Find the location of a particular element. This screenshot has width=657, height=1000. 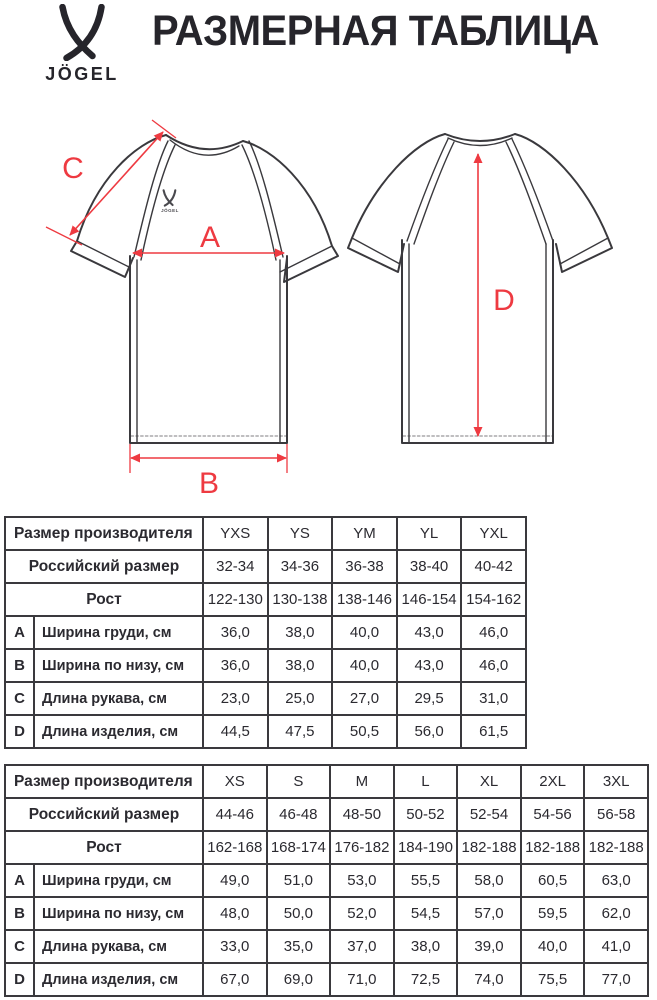

value-cell: 56-58 is located at coordinates (616, 814).